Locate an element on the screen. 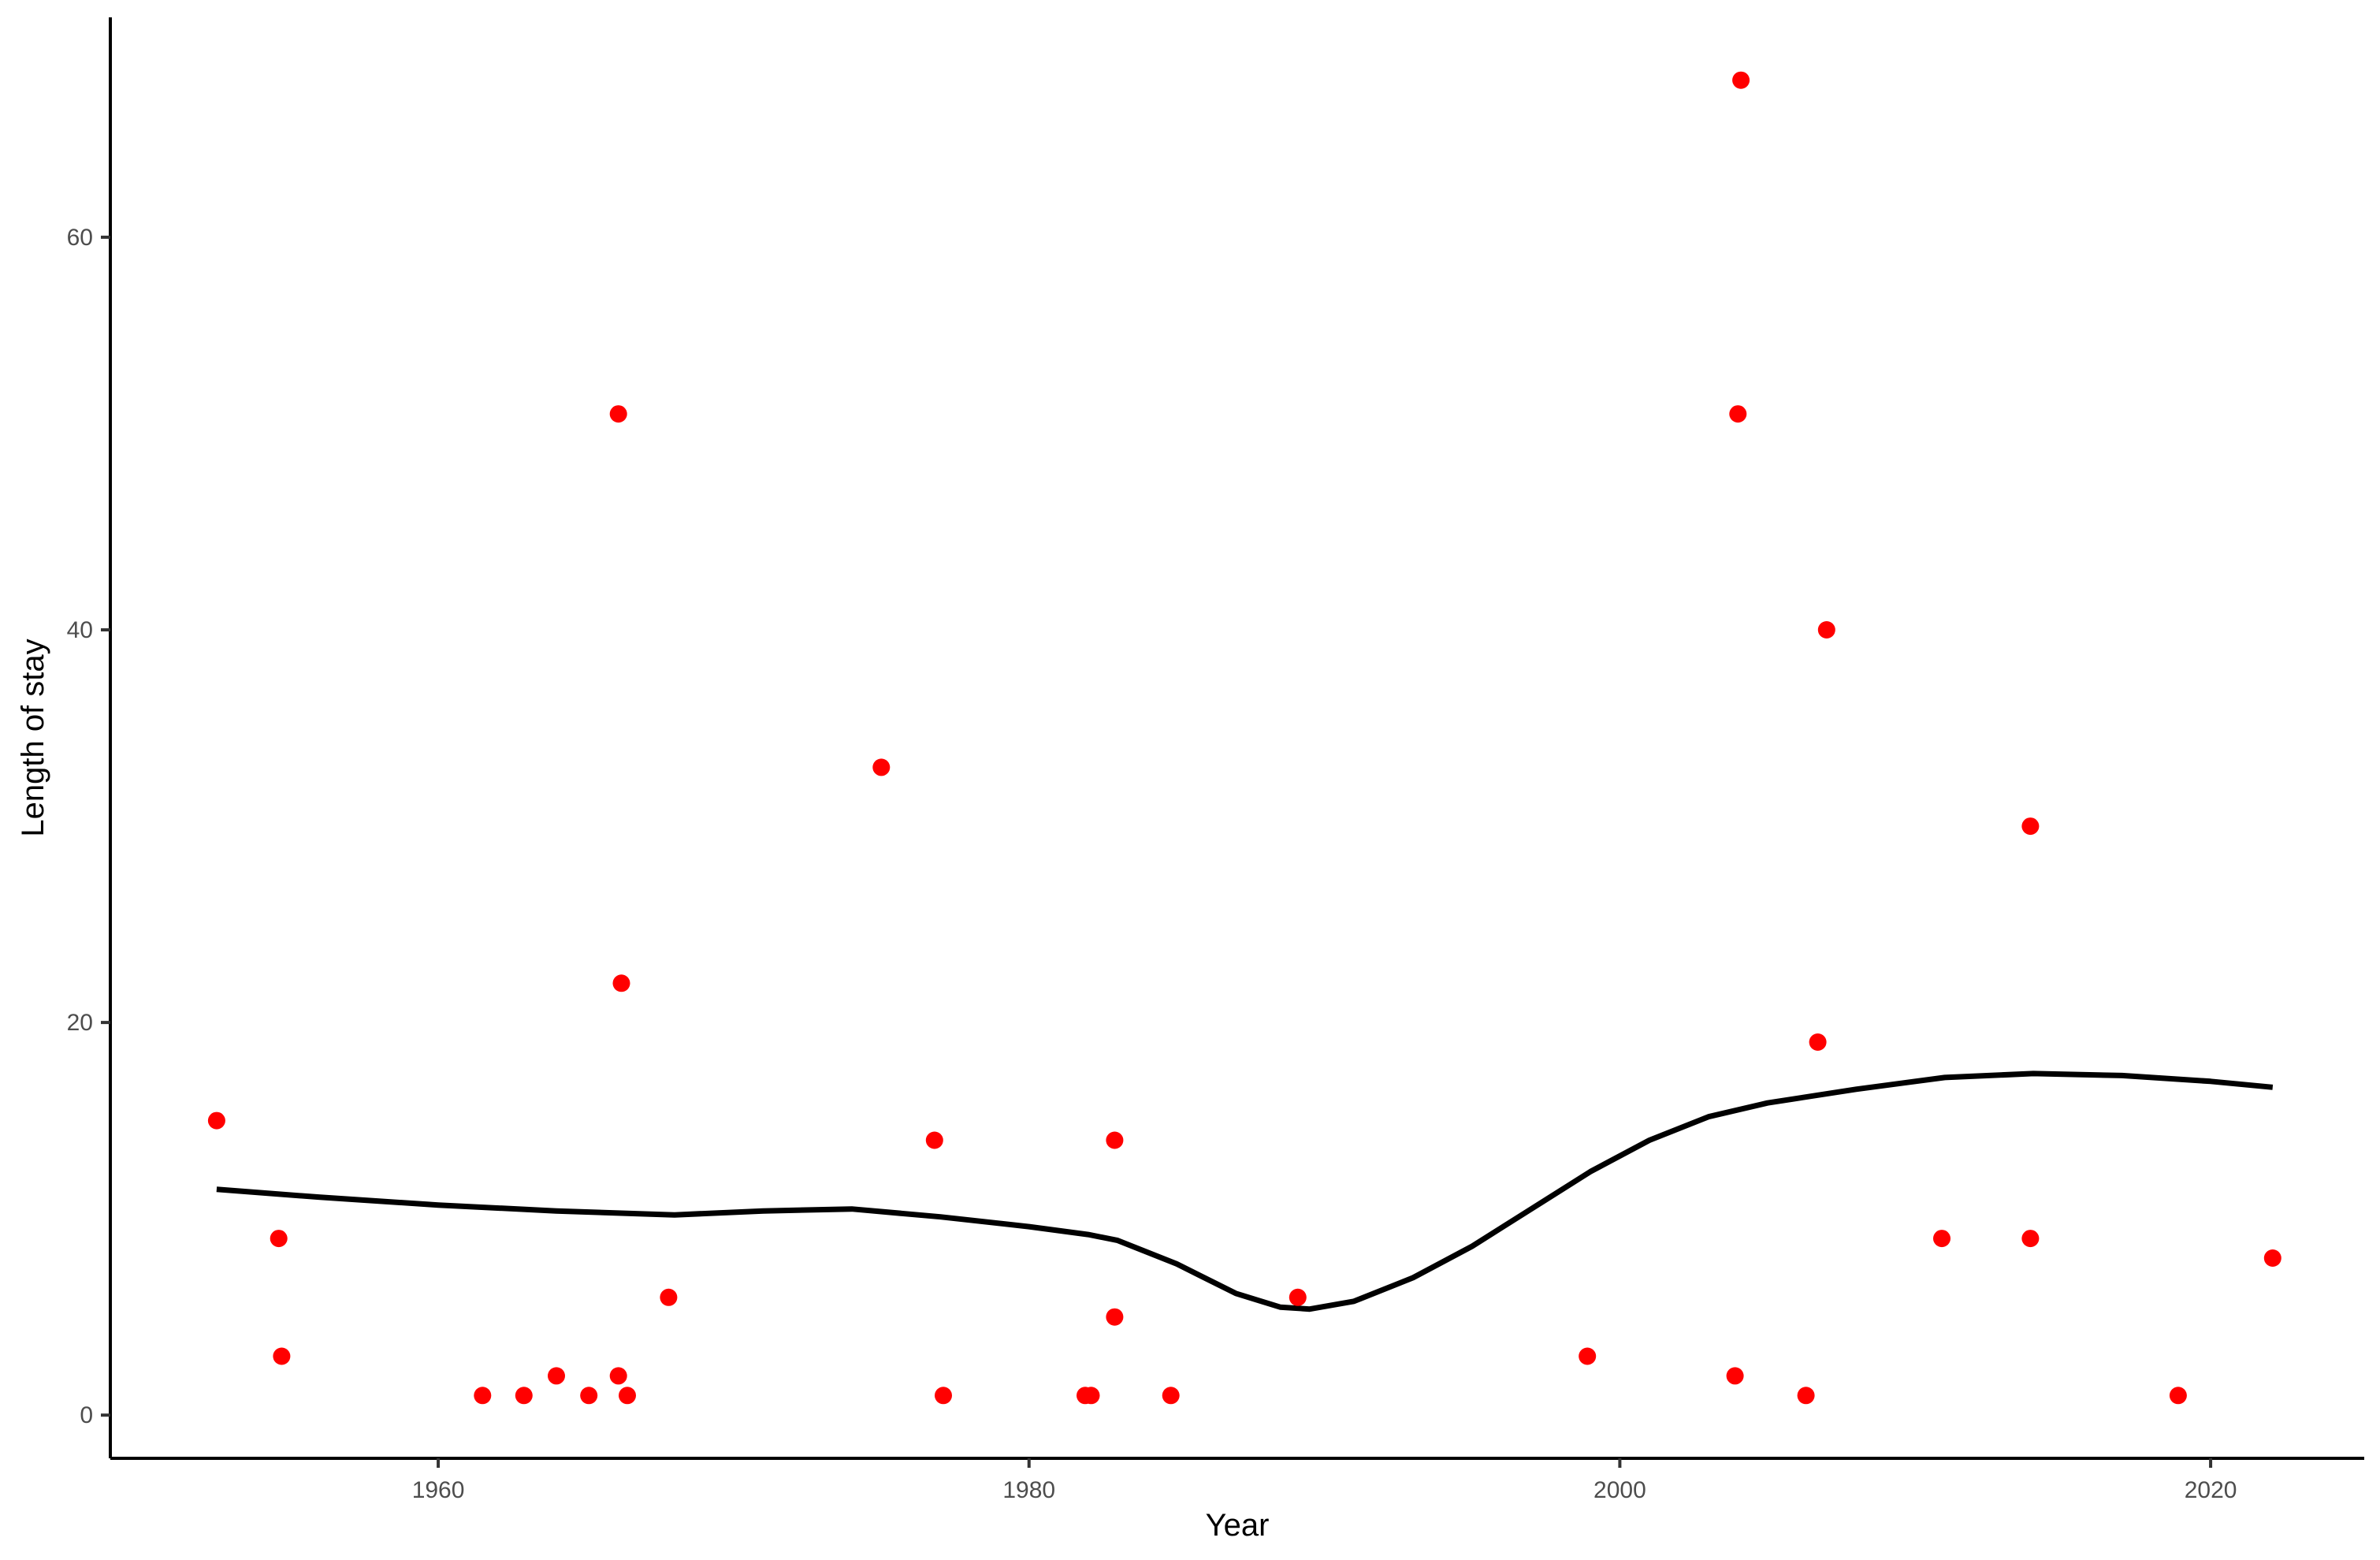  x-axis-title: Year is located at coordinates (1238, 1525).